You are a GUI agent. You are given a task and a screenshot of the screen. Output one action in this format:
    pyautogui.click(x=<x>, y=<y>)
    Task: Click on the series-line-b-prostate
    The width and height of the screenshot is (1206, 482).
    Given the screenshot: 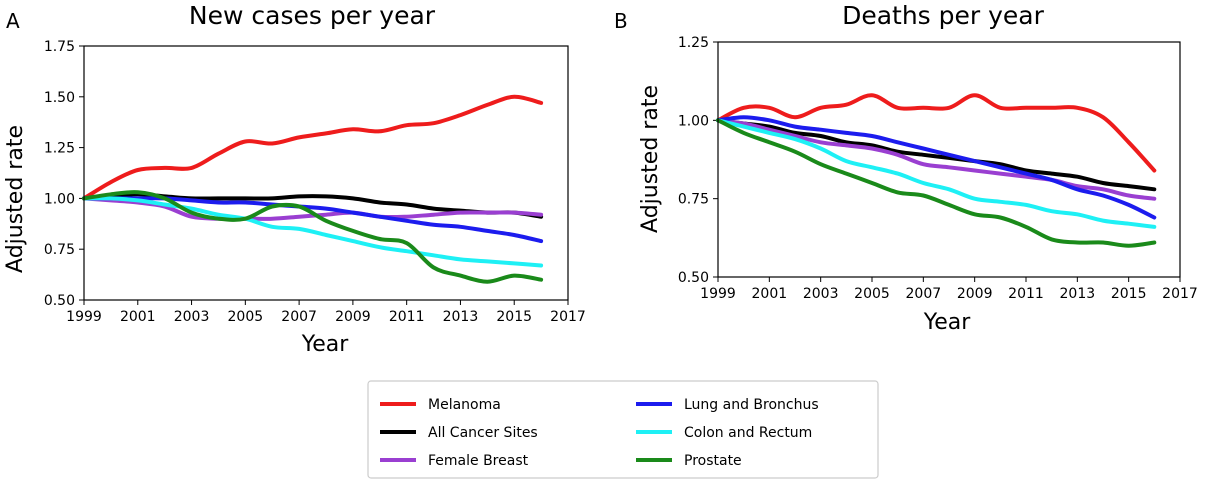 What is the action you would take?
    pyautogui.click(x=936, y=183)
    